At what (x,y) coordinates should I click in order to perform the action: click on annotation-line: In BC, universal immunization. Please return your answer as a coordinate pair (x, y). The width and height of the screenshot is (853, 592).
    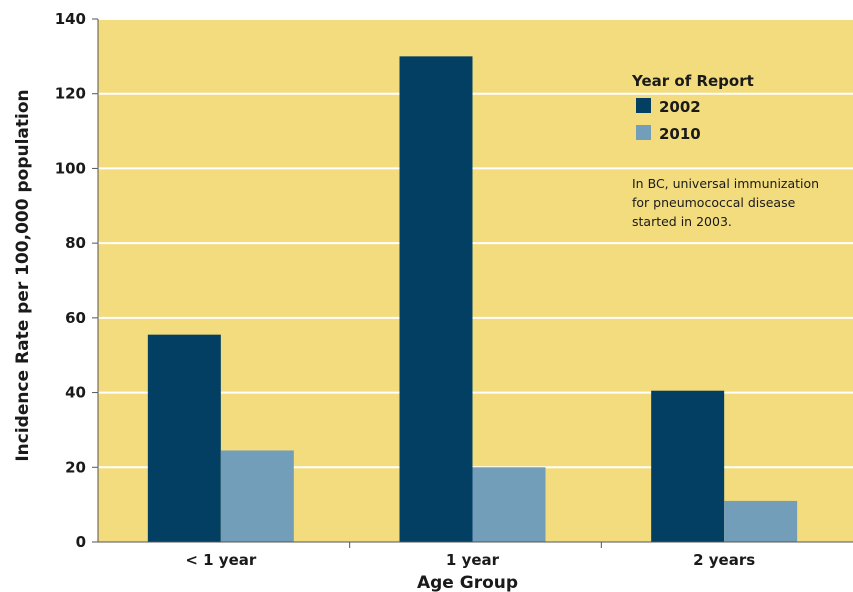
    Looking at the image, I should click on (725, 183).